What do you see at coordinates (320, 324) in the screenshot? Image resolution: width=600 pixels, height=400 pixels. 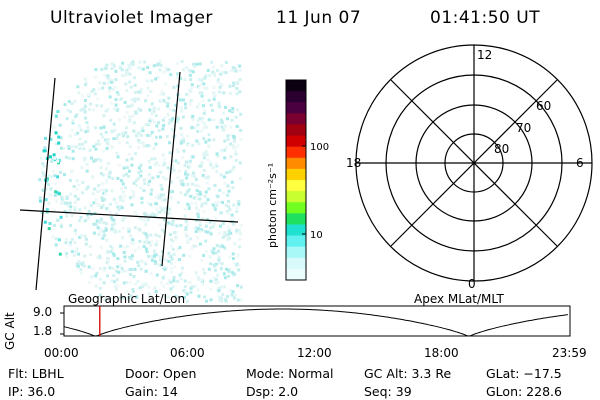 I see `timeline-plot` at bounding box center [320, 324].